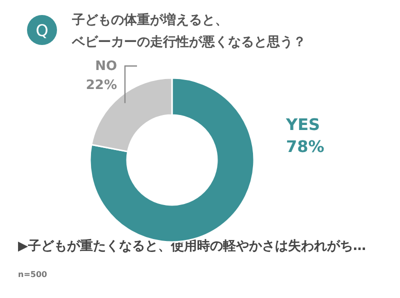 The image size is (400, 298). I want to click on text: Q, so click(42, 30).